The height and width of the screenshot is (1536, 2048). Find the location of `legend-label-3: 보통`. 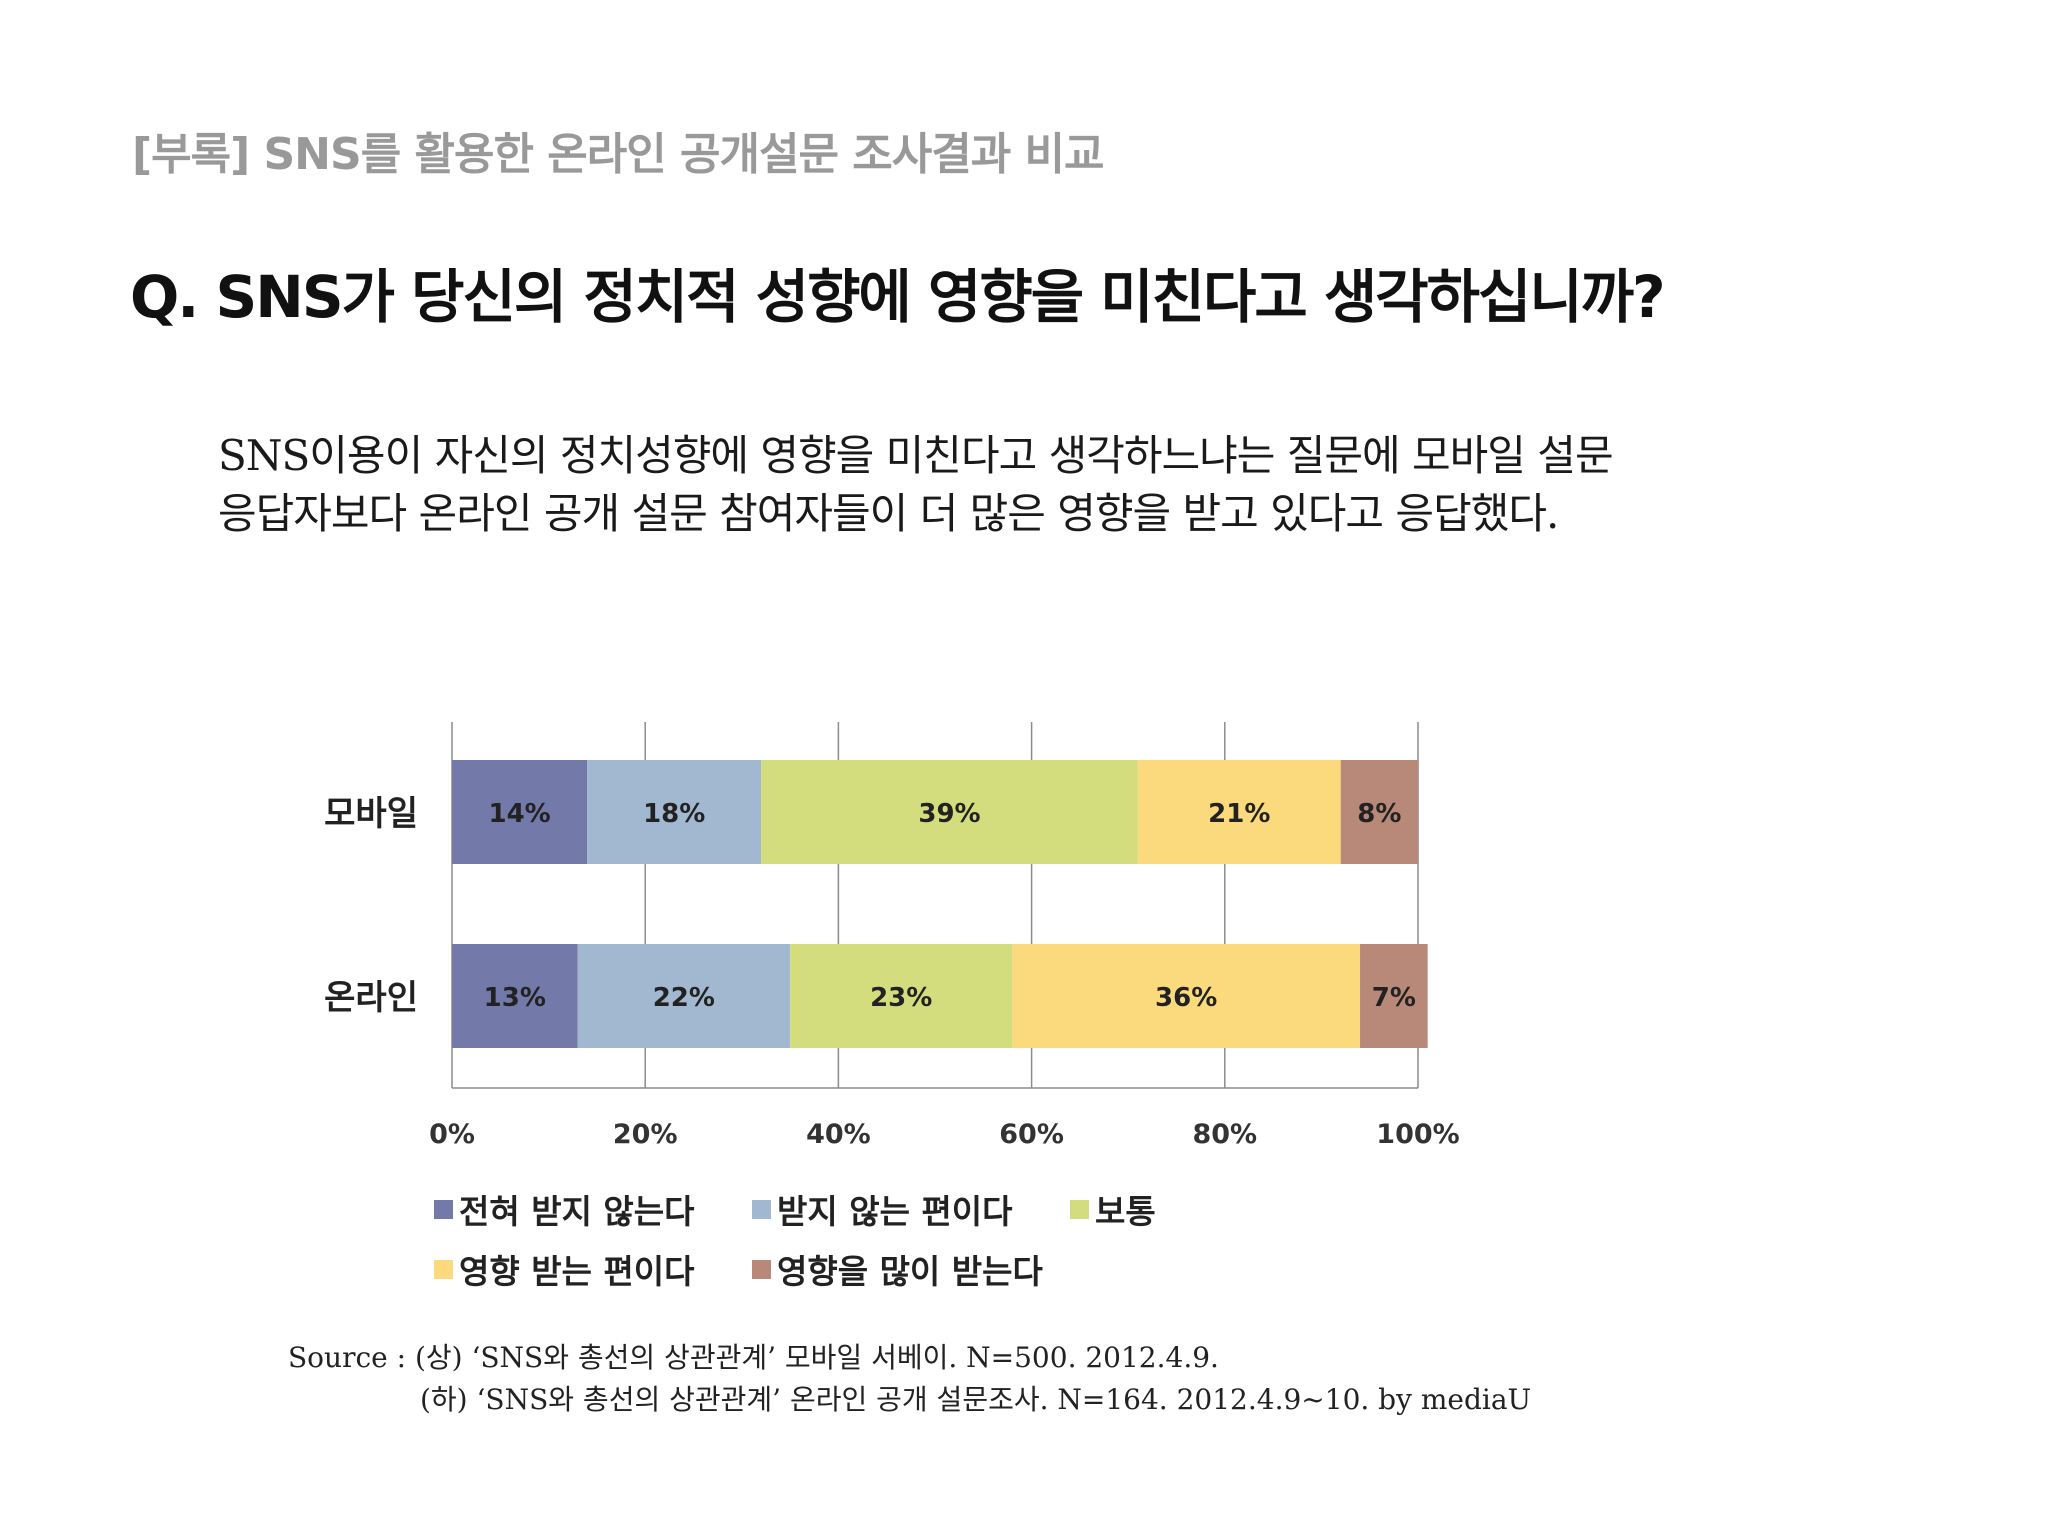

legend-label-3: 보통 is located at coordinates (1125, 1211).